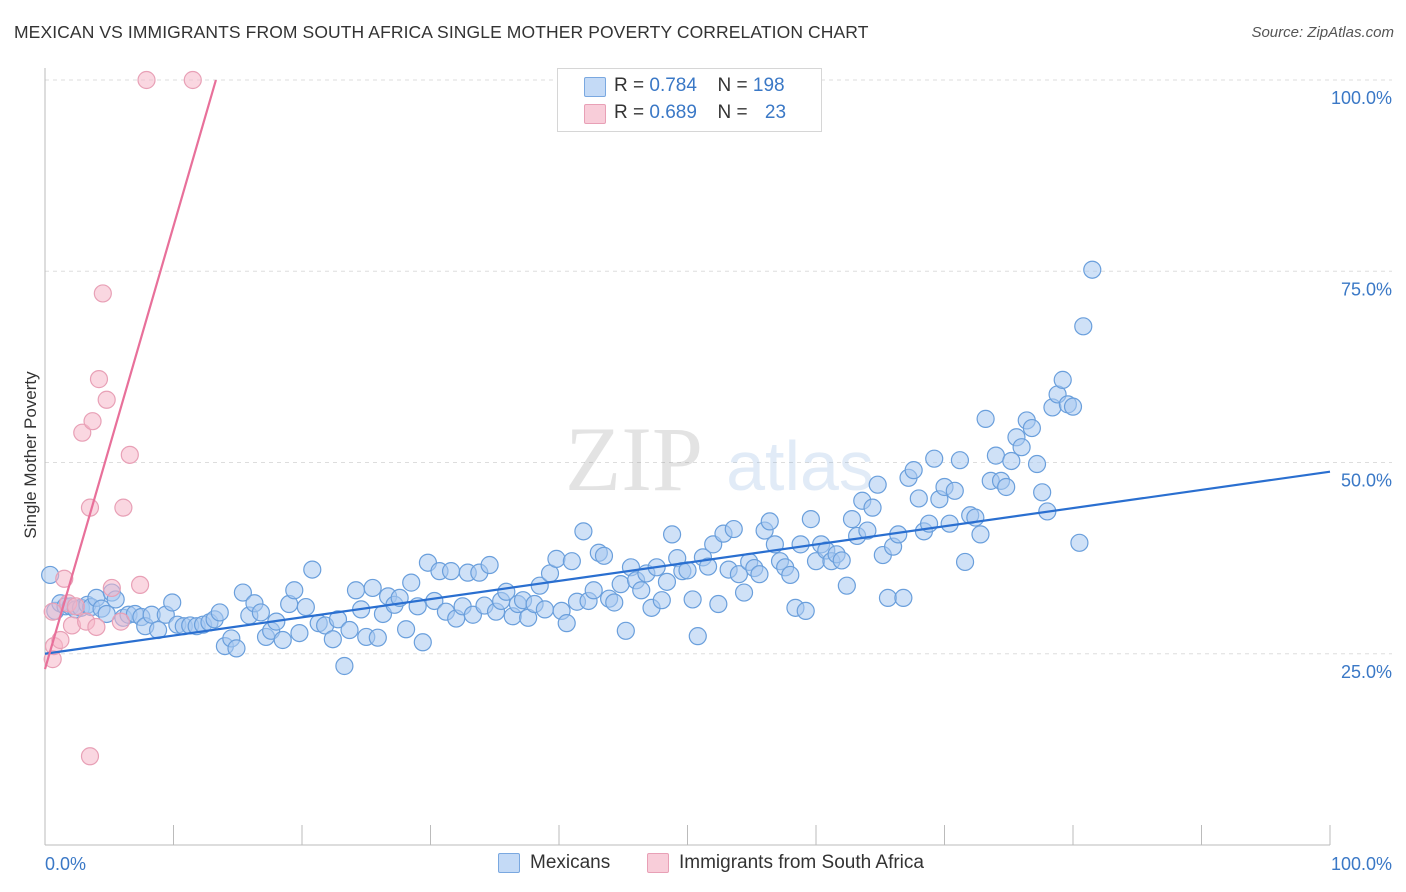 This screenshot has width=1406, height=892. Describe the element at coordinates (768, 85) in the screenshot. I see `legend-n-value-mexicans: 198` at that location.